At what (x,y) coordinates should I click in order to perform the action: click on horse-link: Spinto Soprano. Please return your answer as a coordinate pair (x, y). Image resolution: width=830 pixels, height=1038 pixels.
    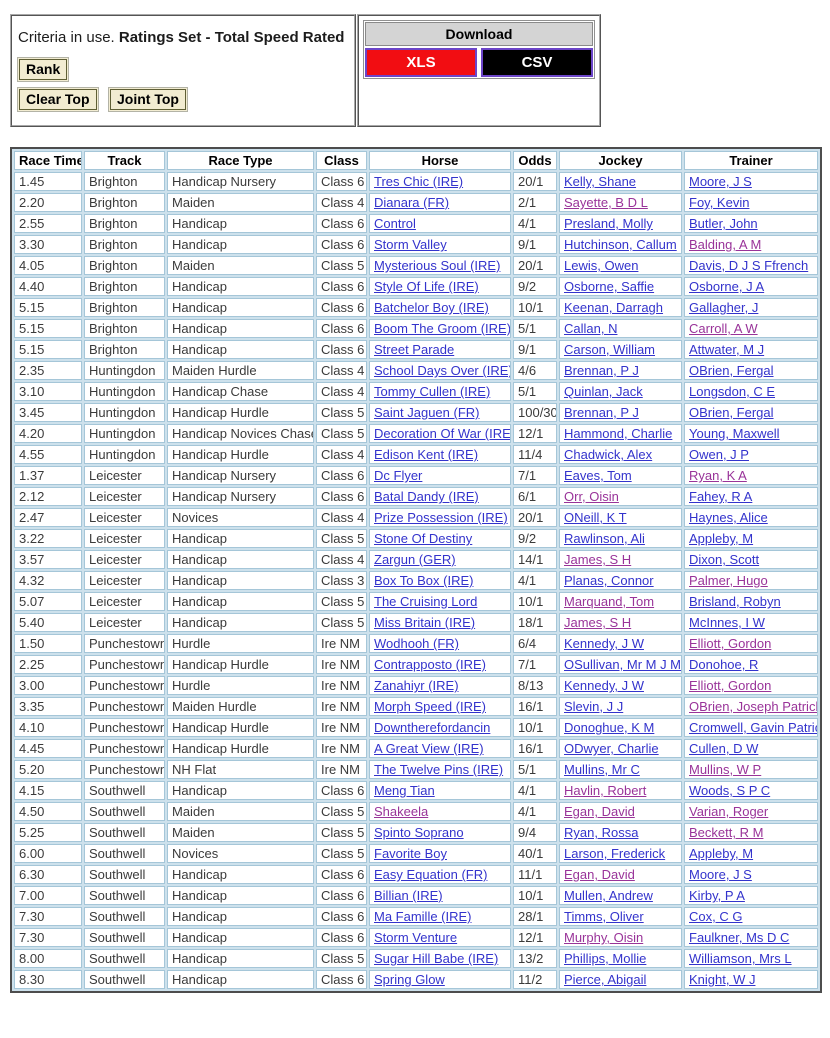
    Looking at the image, I should click on (419, 832).